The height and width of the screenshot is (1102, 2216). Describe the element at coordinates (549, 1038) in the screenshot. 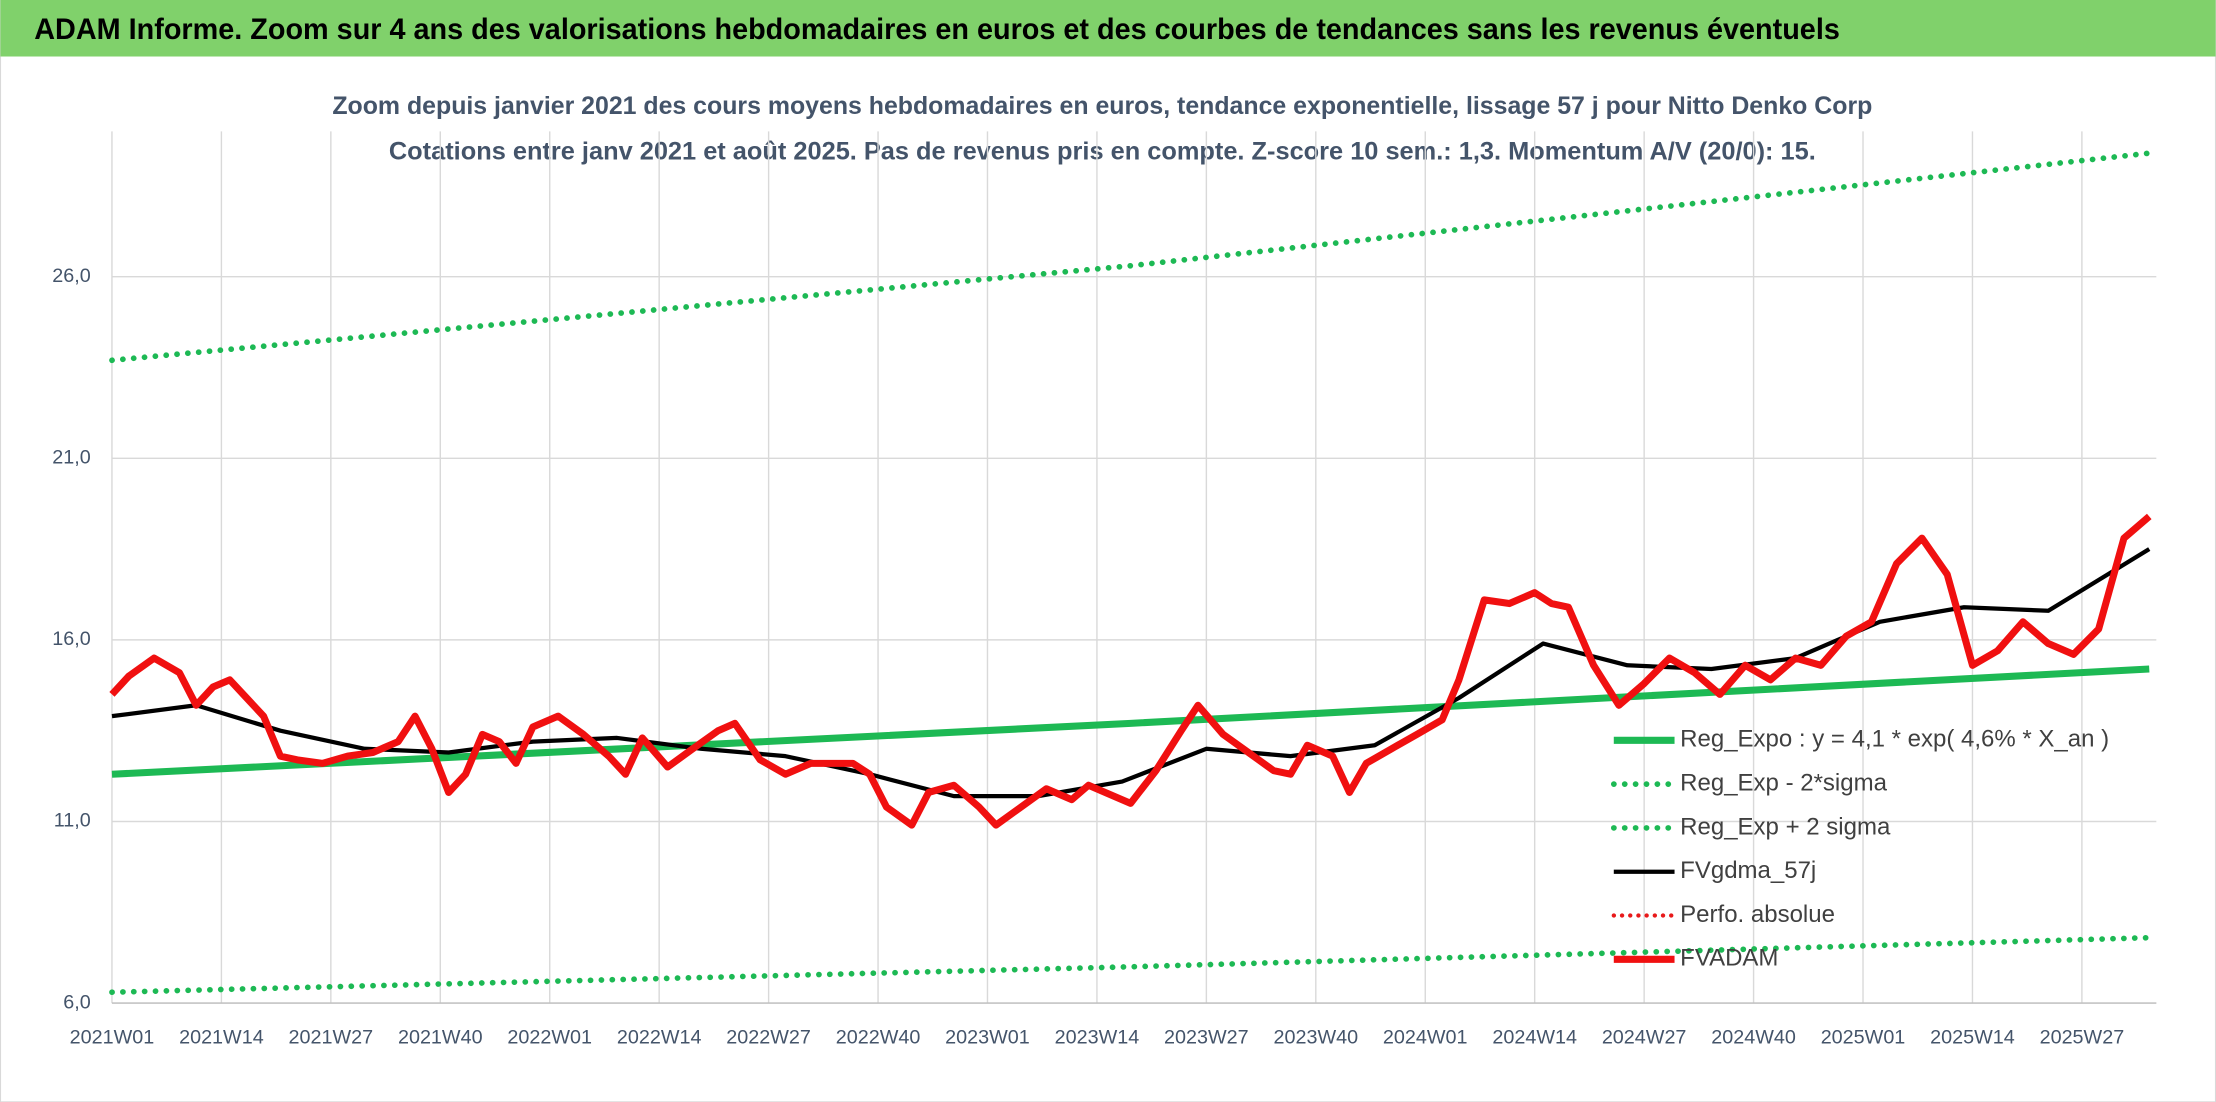

I see `x-tick-label: 2022W01` at that location.